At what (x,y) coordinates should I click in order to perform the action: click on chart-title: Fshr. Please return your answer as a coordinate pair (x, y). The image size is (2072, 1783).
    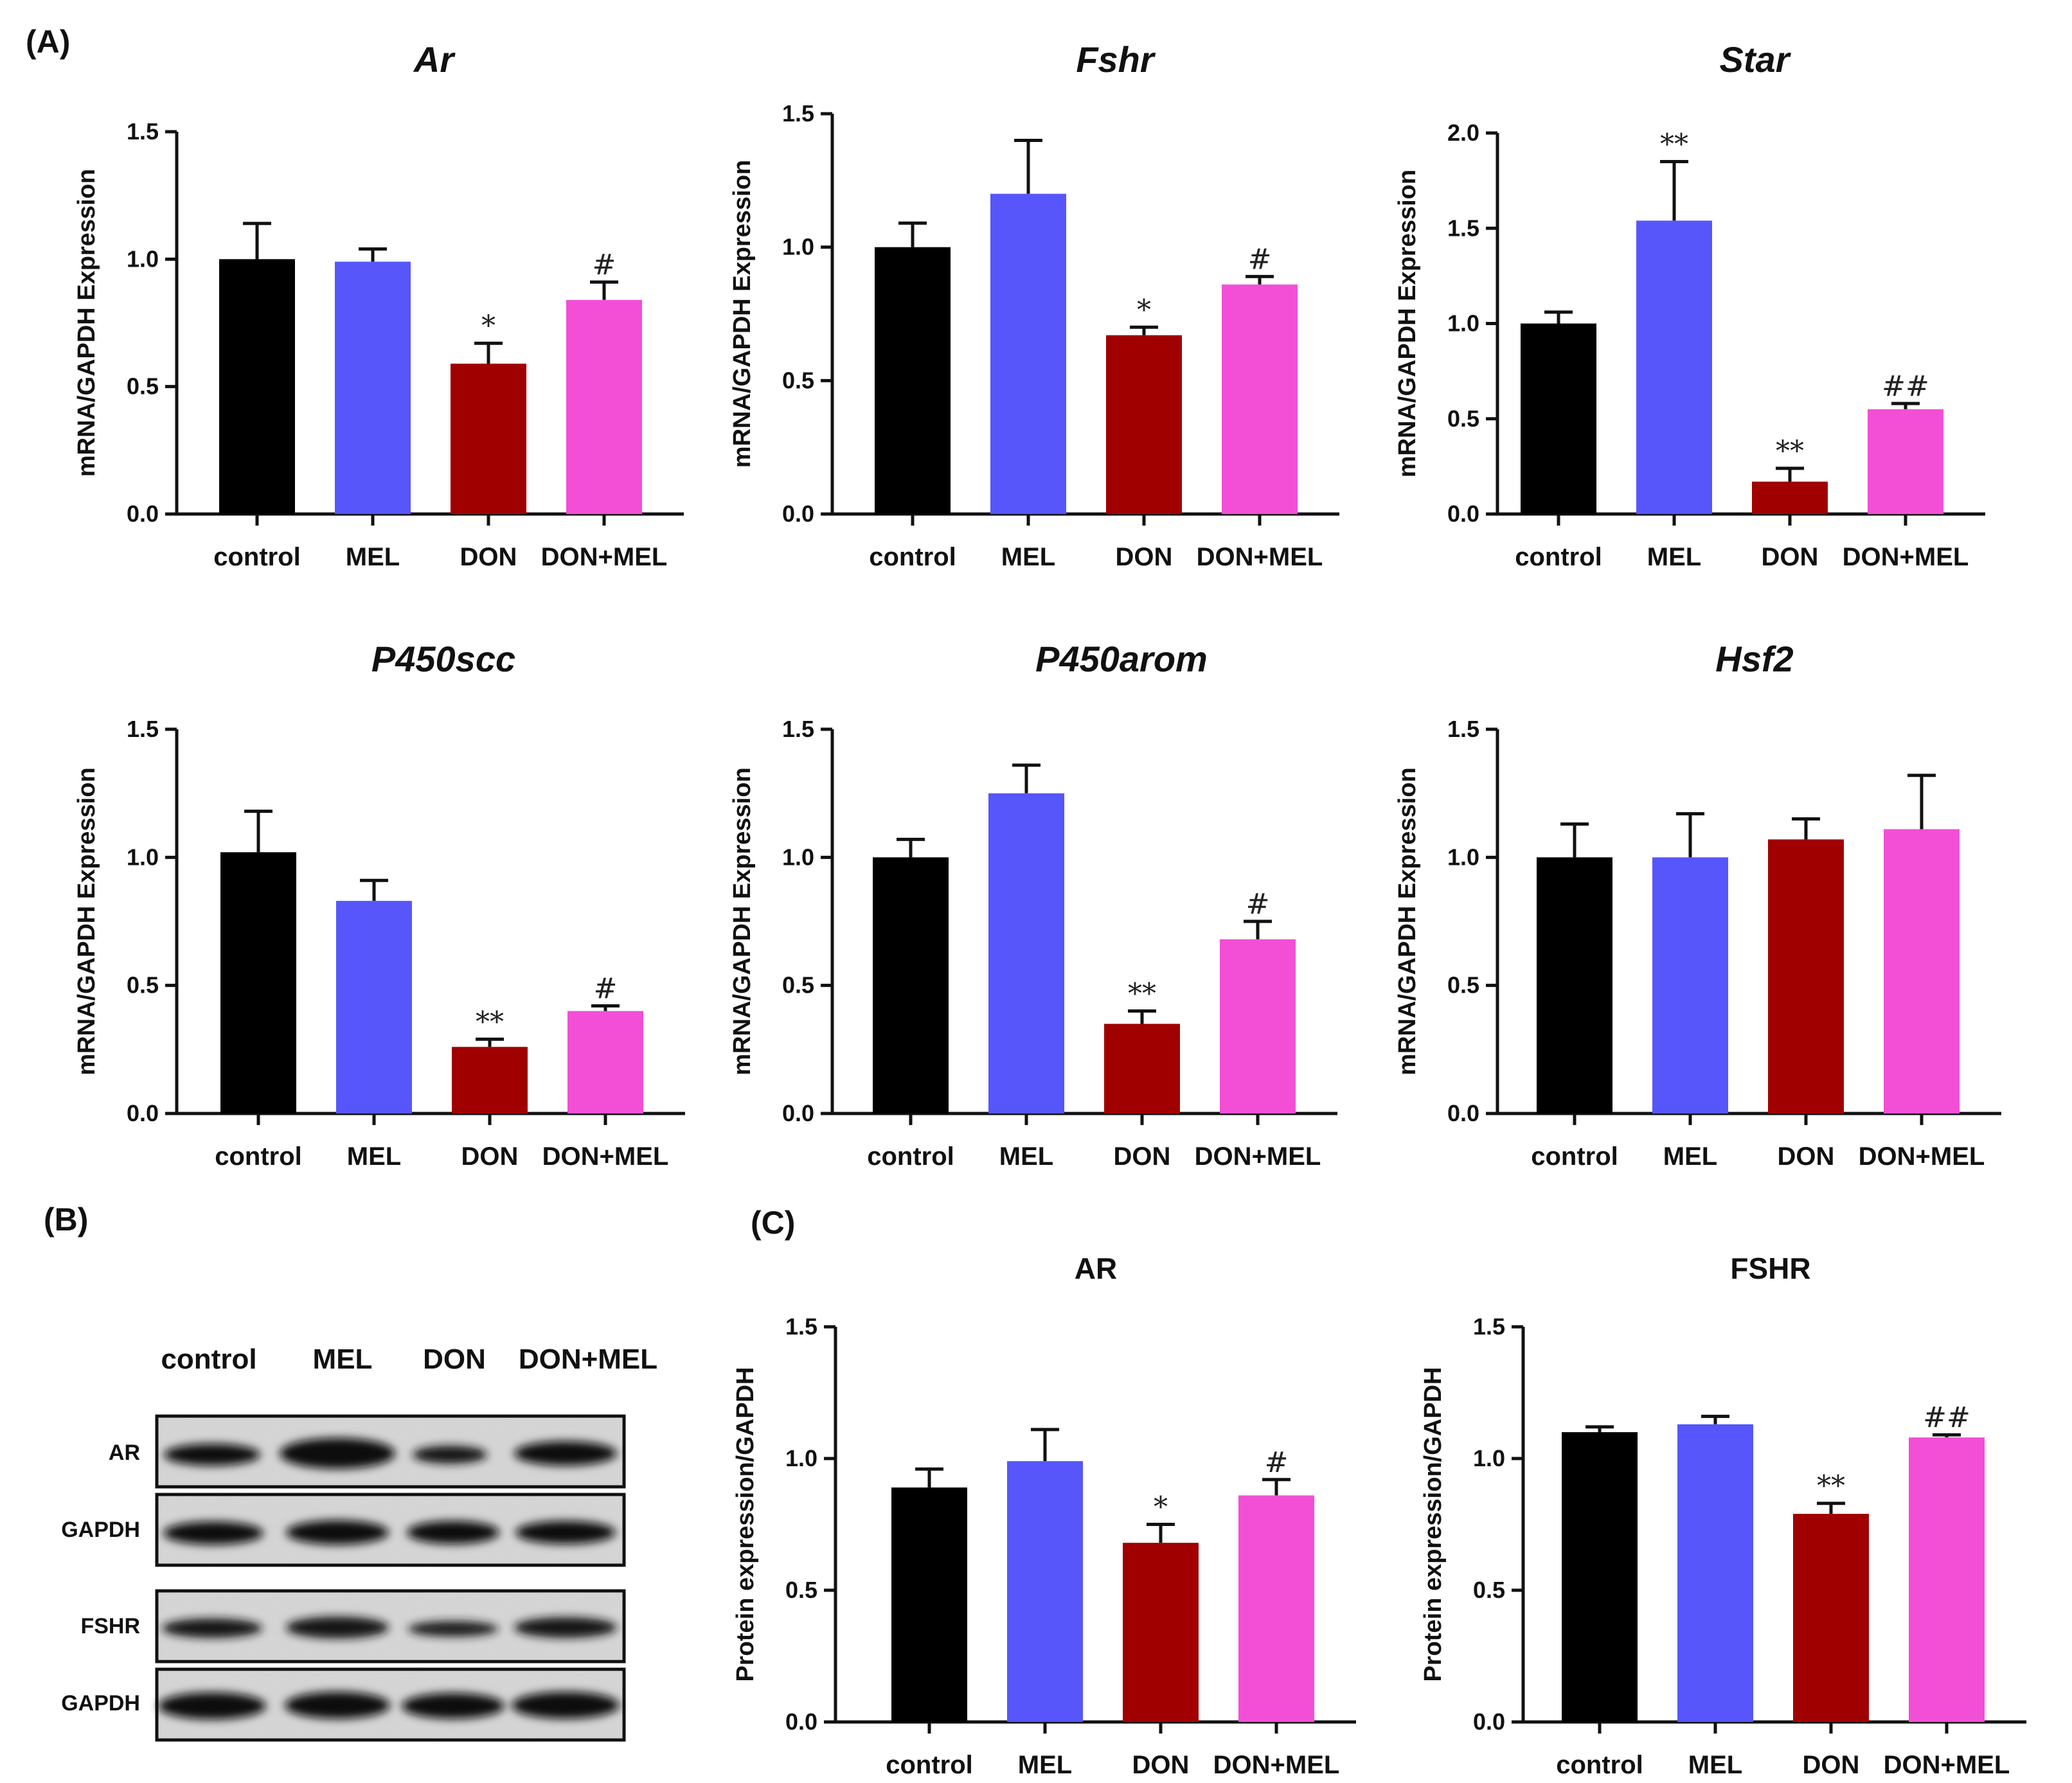
    Looking at the image, I should click on (1116, 60).